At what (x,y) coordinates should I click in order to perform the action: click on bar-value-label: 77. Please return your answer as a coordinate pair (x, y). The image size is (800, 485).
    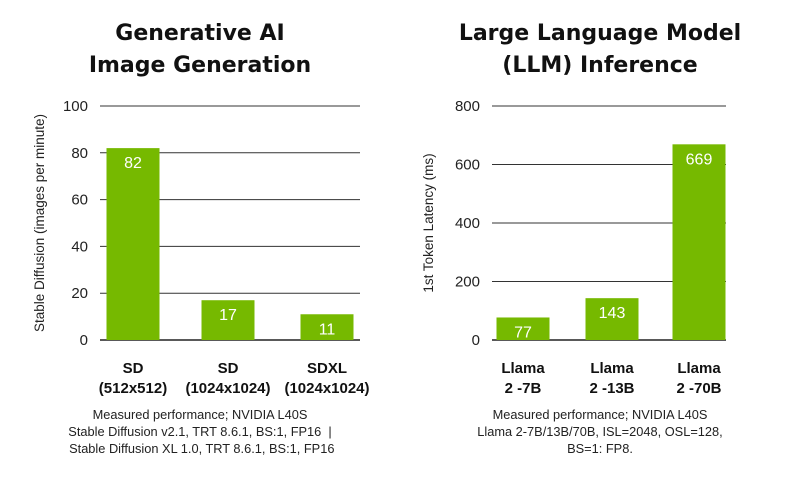
    Looking at the image, I should click on (523, 332).